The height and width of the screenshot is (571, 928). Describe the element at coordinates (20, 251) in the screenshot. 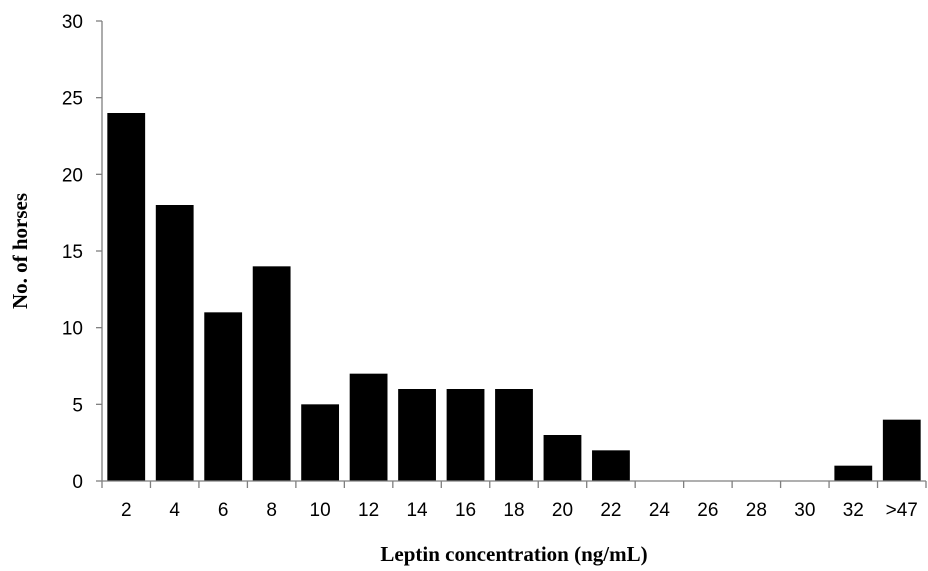

I see `y-axis-title: No. of horses` at that location.